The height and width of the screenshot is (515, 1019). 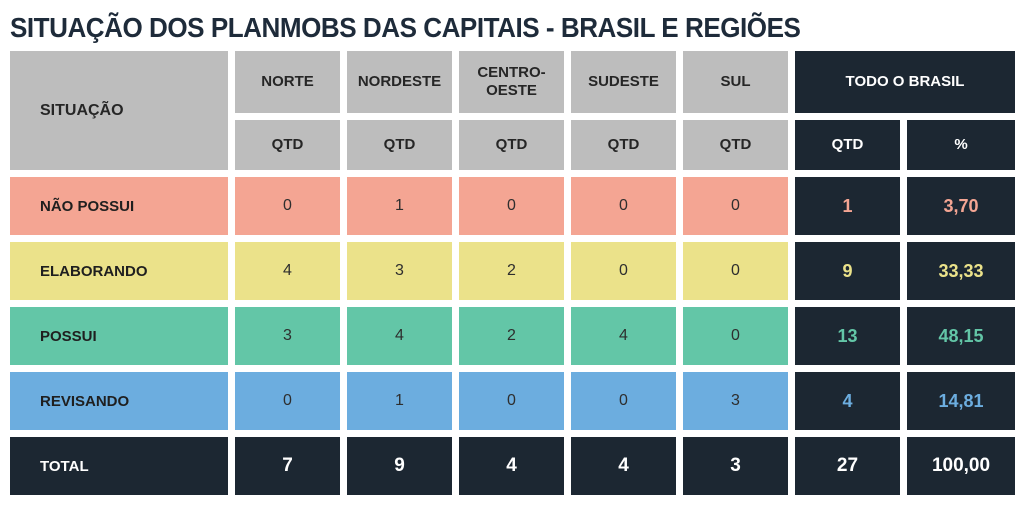 I want to click on column-header-situacao: SITUAÇÃO, so click(x=119, y=110).